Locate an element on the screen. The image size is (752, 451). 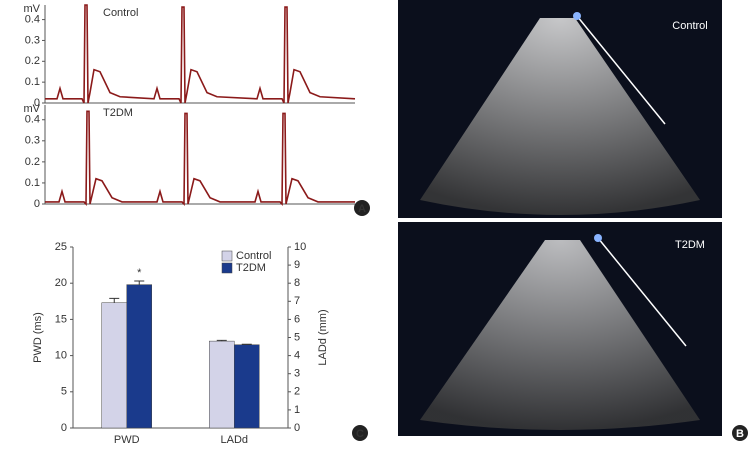
y-tick-label: 20 is located at coordinates (61, 283).